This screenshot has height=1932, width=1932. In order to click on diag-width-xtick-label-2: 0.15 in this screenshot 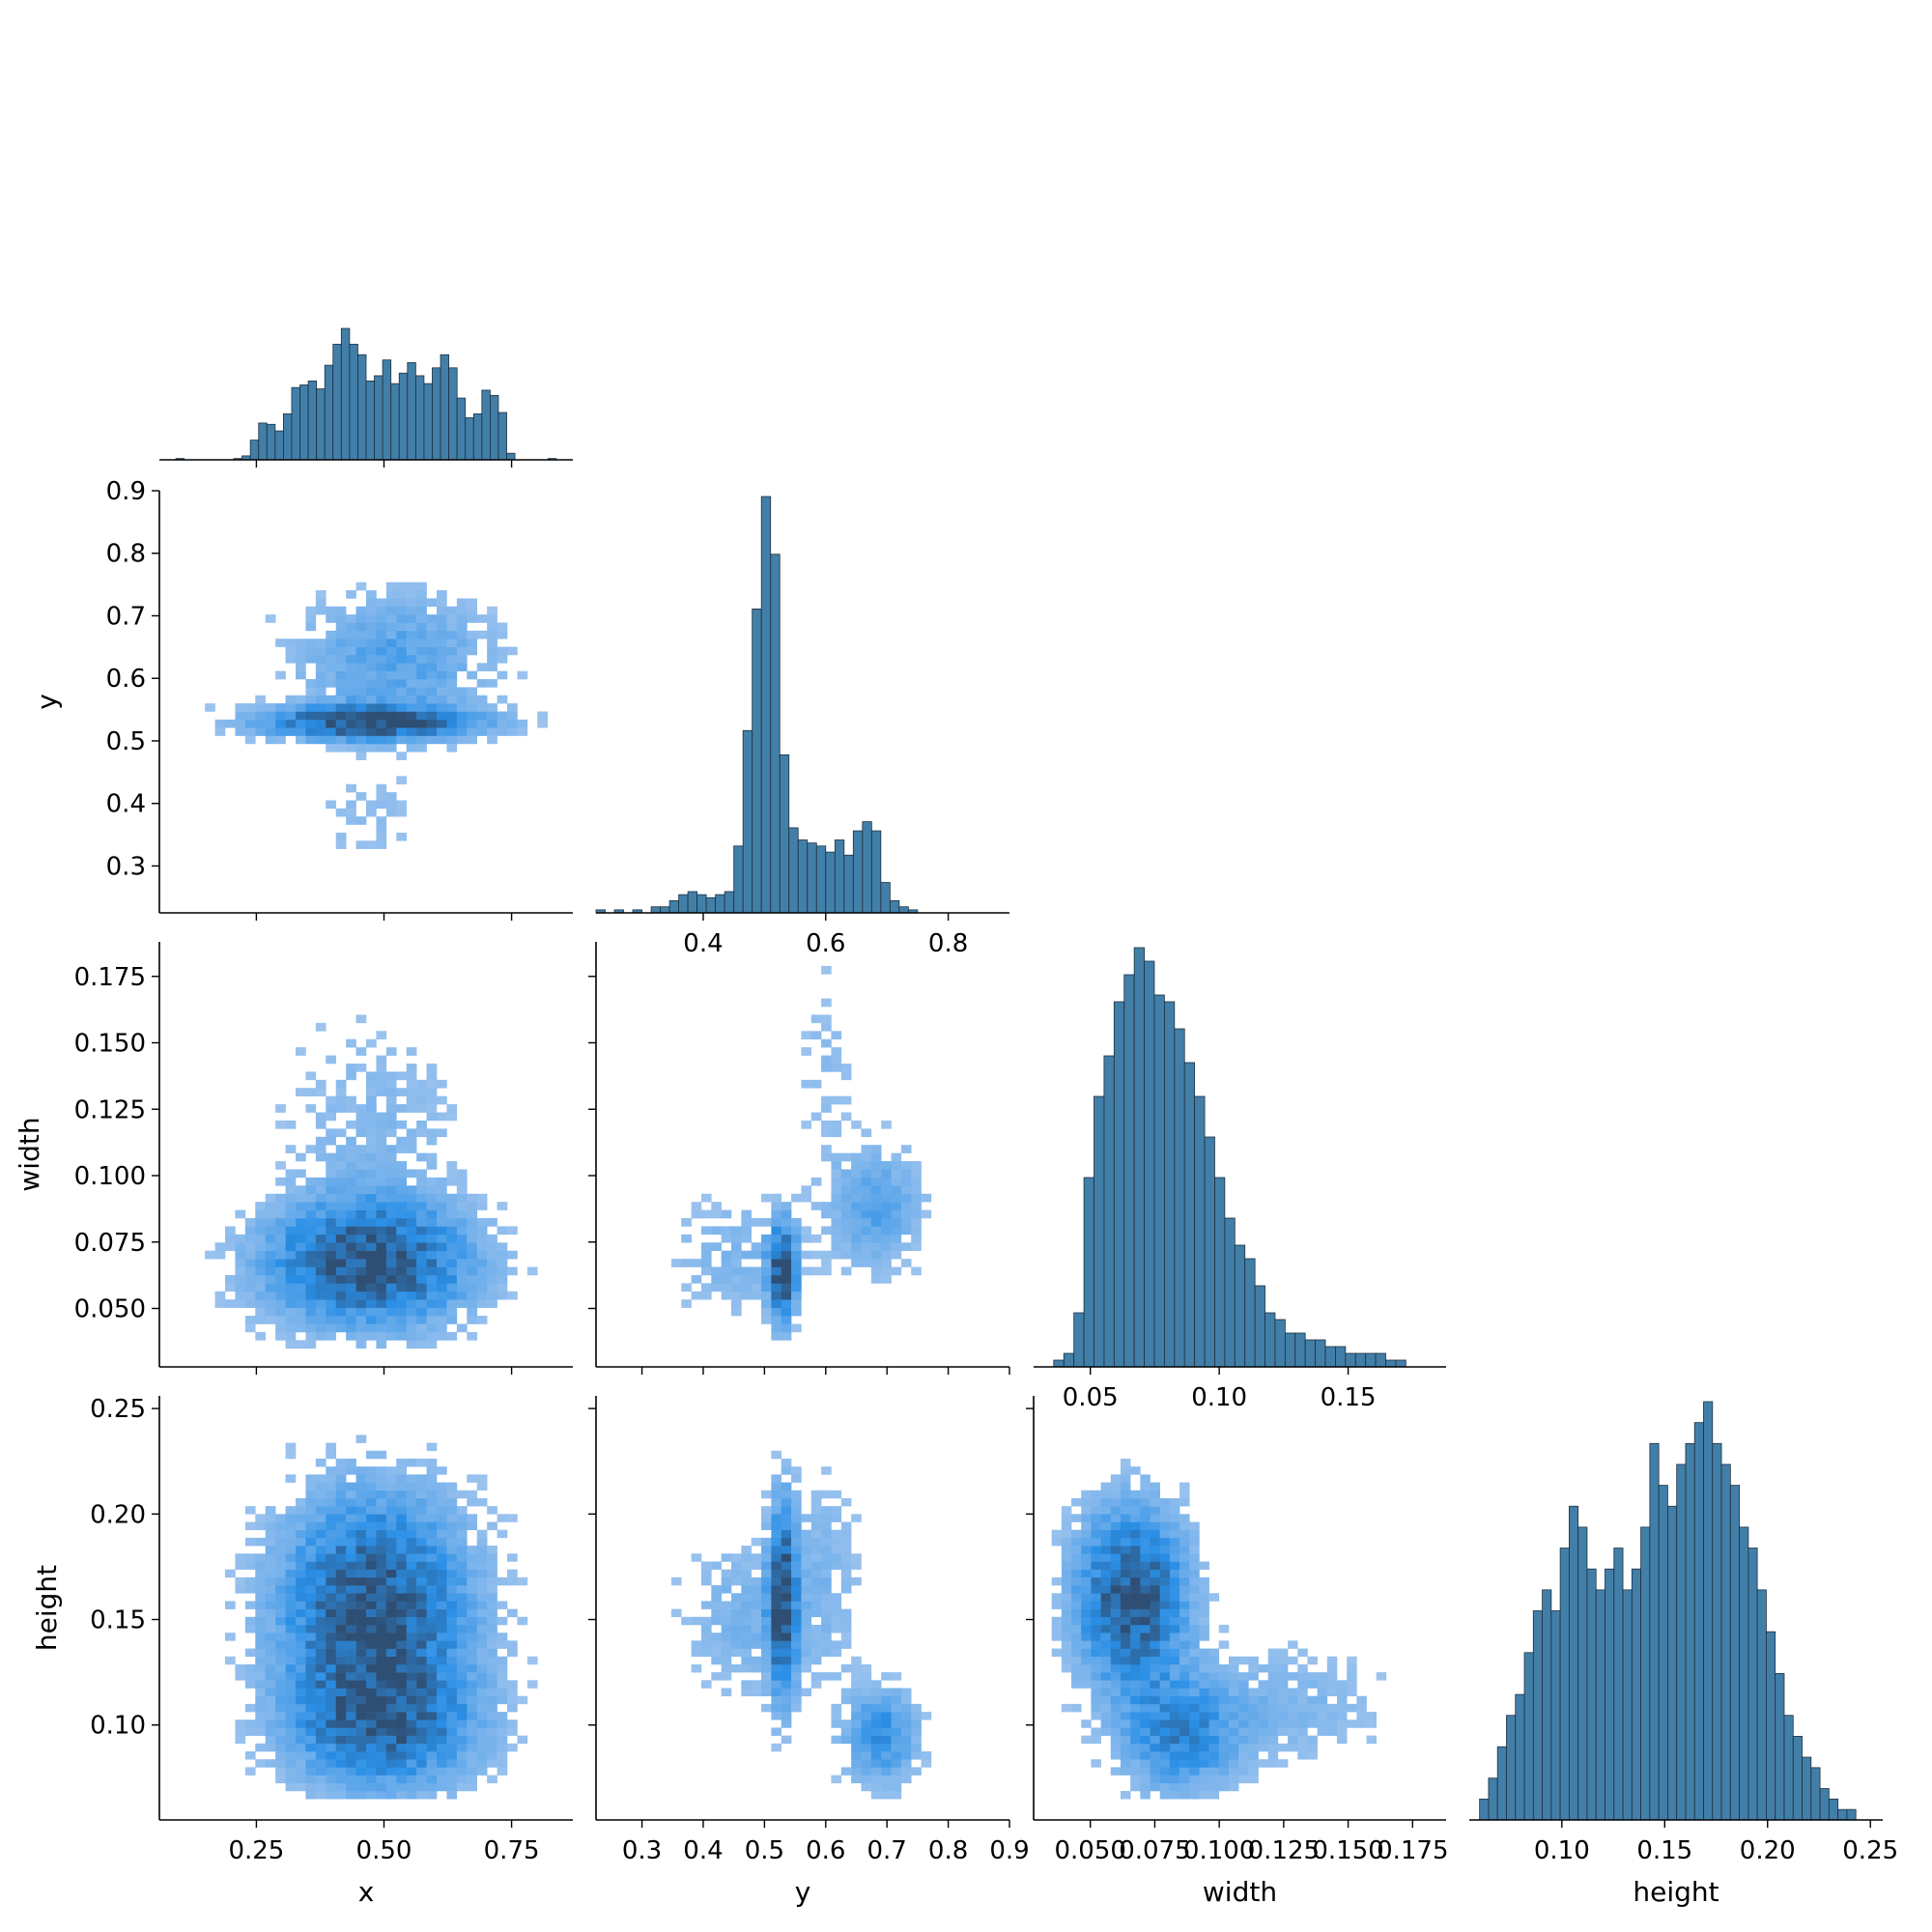, I will do `click(1349, 1397)`.